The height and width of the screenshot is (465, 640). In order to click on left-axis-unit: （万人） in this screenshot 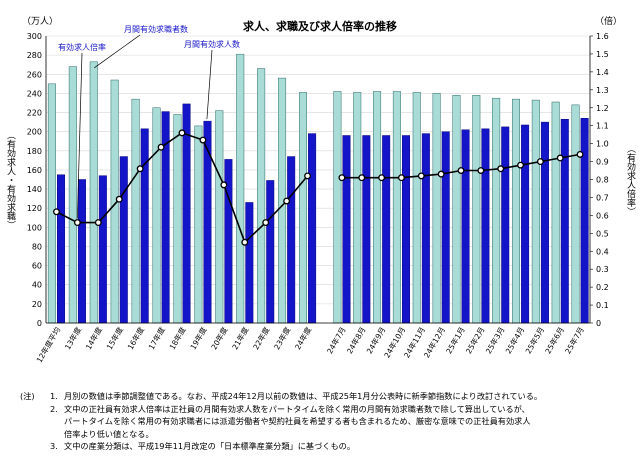, I will do `click(40, 21)`.